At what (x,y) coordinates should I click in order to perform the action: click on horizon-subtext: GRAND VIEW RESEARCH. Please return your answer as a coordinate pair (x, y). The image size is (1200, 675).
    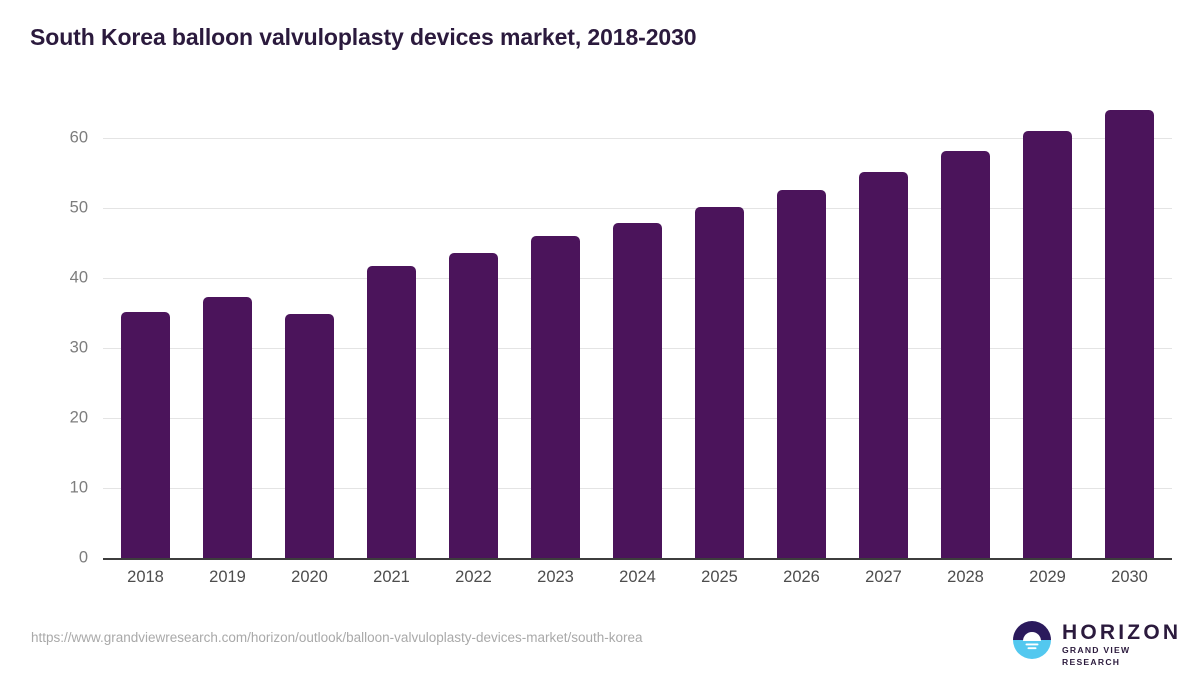
    Looking at the image, I should click on (1096, 656).